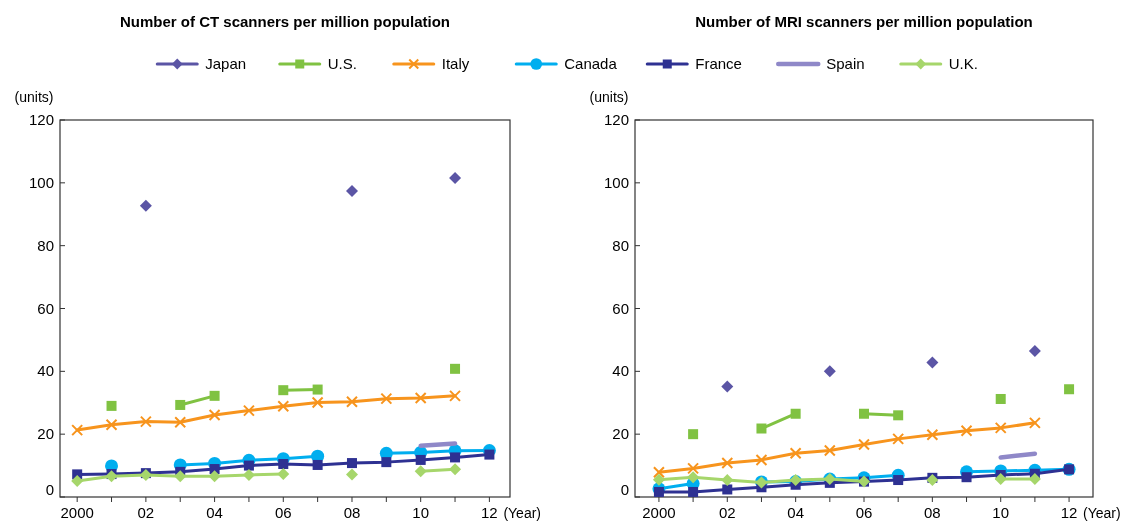  I want to click on chart-title: Number of MRI scanners per million population, so click(864, 21).